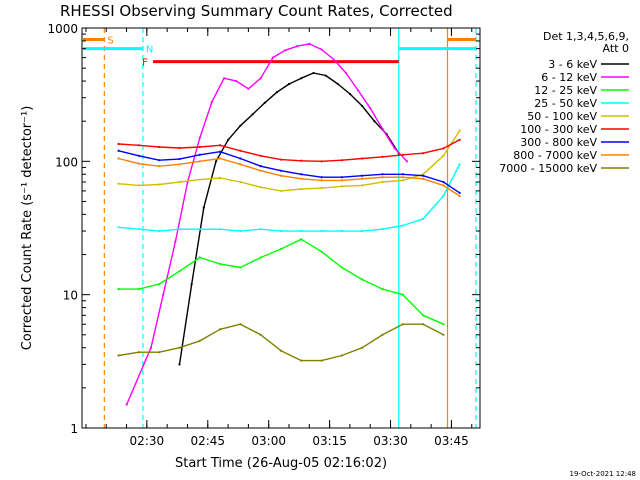 The height and width of the screenshot is (480, 640). I want to click on legend-label-100-300-kev: 100 - 300 keV, so click(558, 129).